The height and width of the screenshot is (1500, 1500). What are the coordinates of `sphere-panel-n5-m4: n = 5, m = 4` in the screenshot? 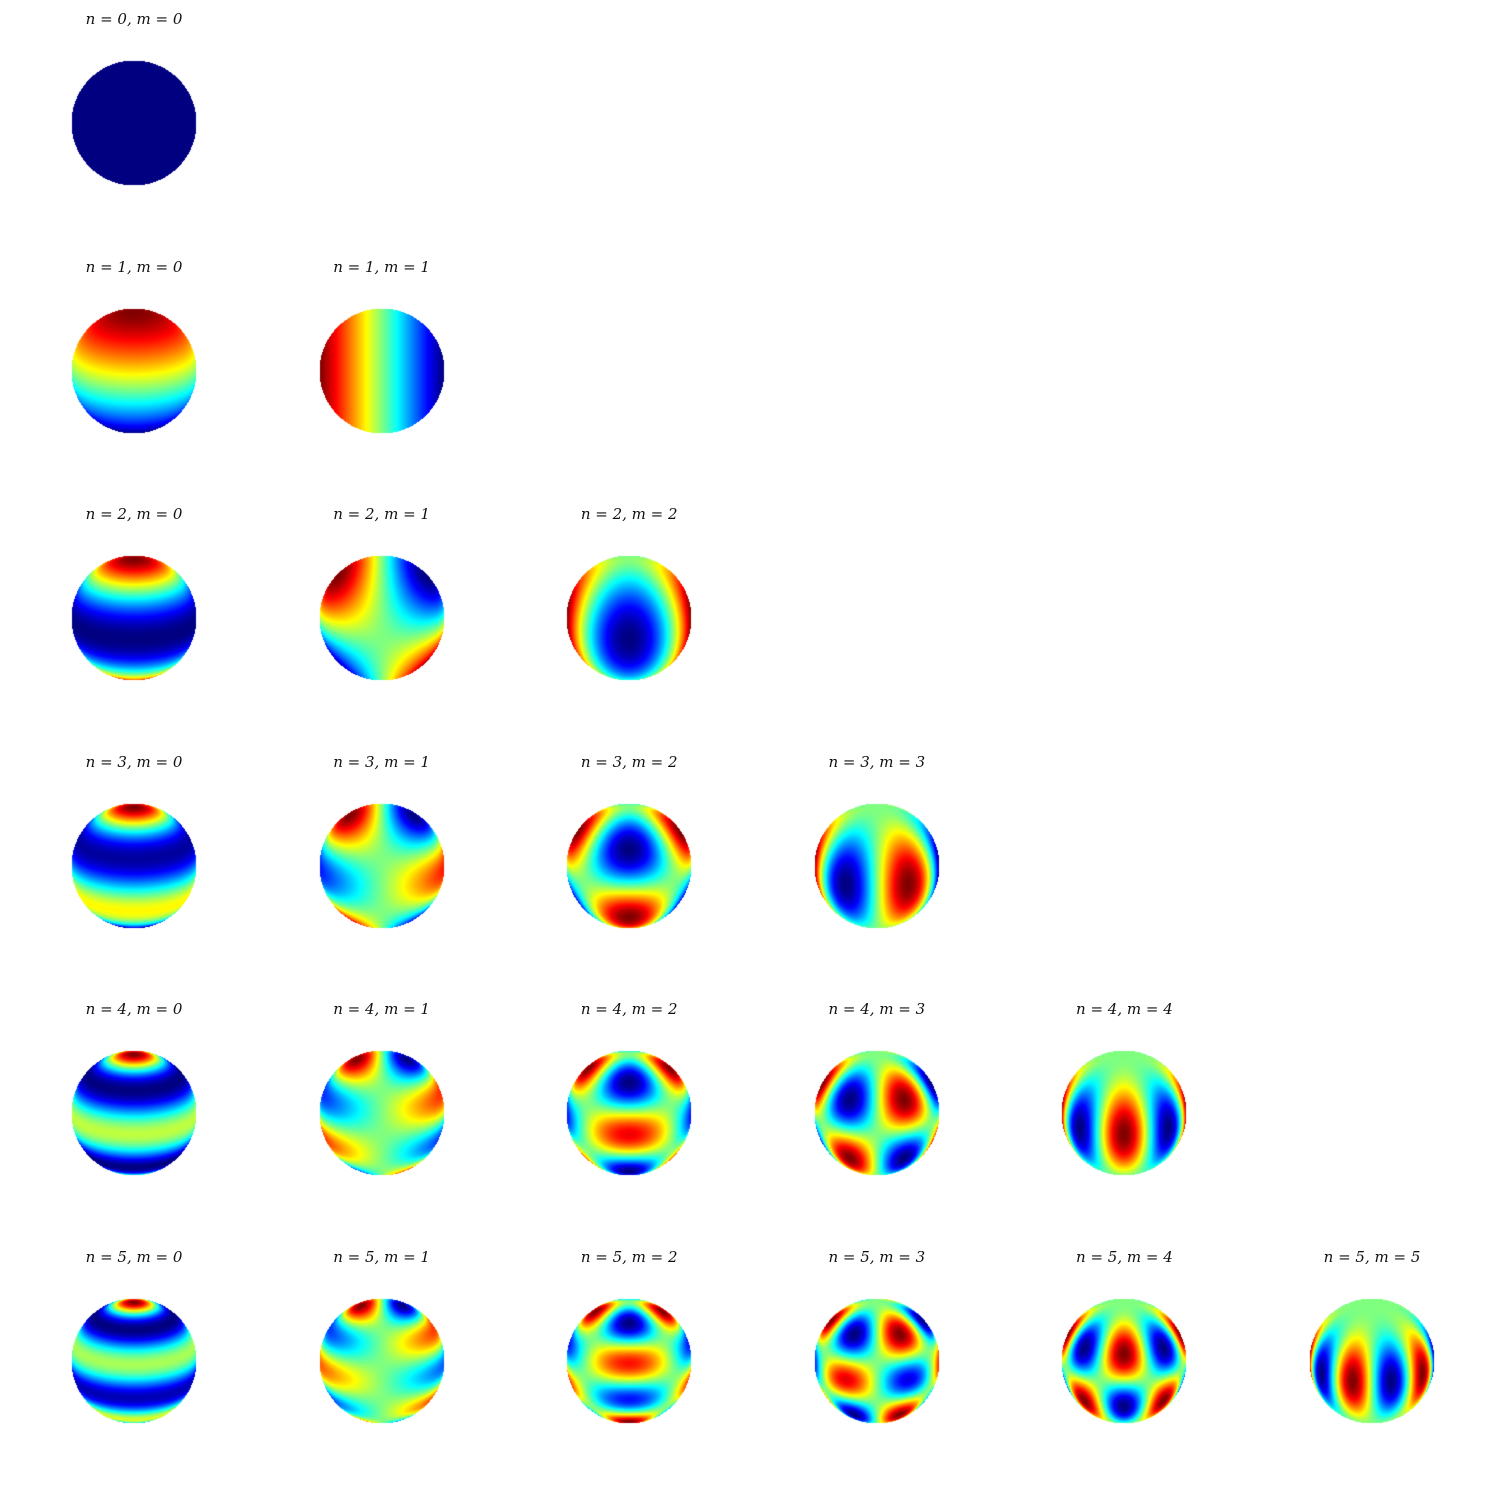 It's located at (1124, 1348).